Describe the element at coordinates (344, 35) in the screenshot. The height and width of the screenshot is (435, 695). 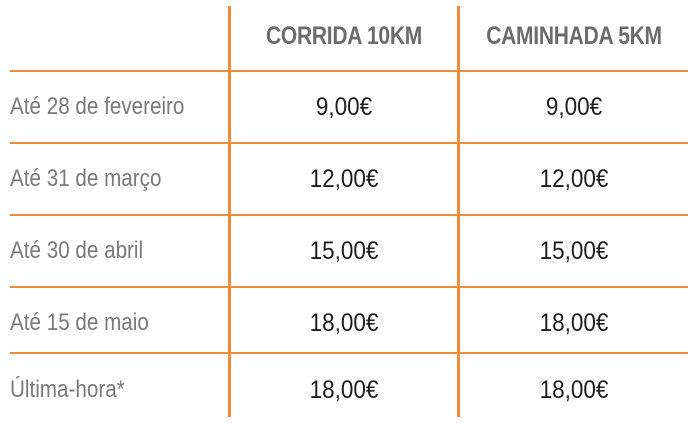
I see `header-corrida-10km: CORRIDA 10KM` at that location.